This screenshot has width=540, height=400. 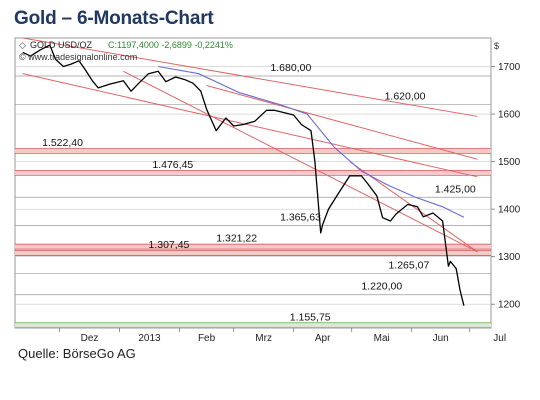 I want to click on instrument-label: GOLD USD/OZ, so click(x=61, y=45).